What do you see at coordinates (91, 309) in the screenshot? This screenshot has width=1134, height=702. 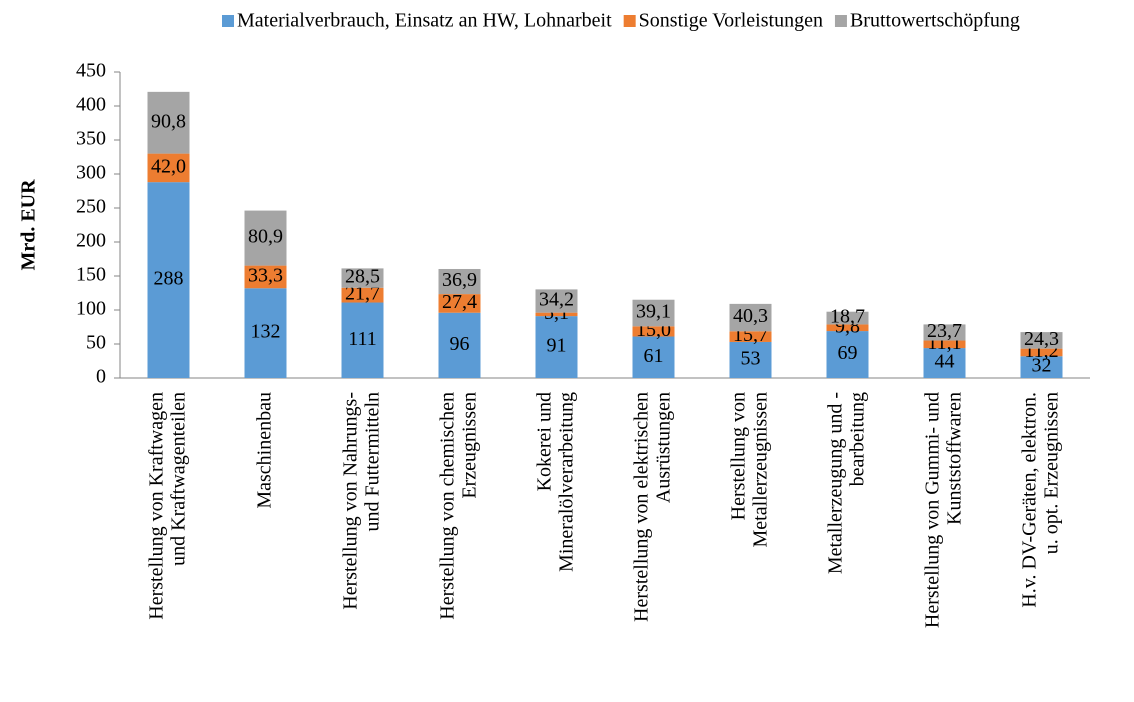 I see `y-tick-label: 100` at bounding box center [91, 309].